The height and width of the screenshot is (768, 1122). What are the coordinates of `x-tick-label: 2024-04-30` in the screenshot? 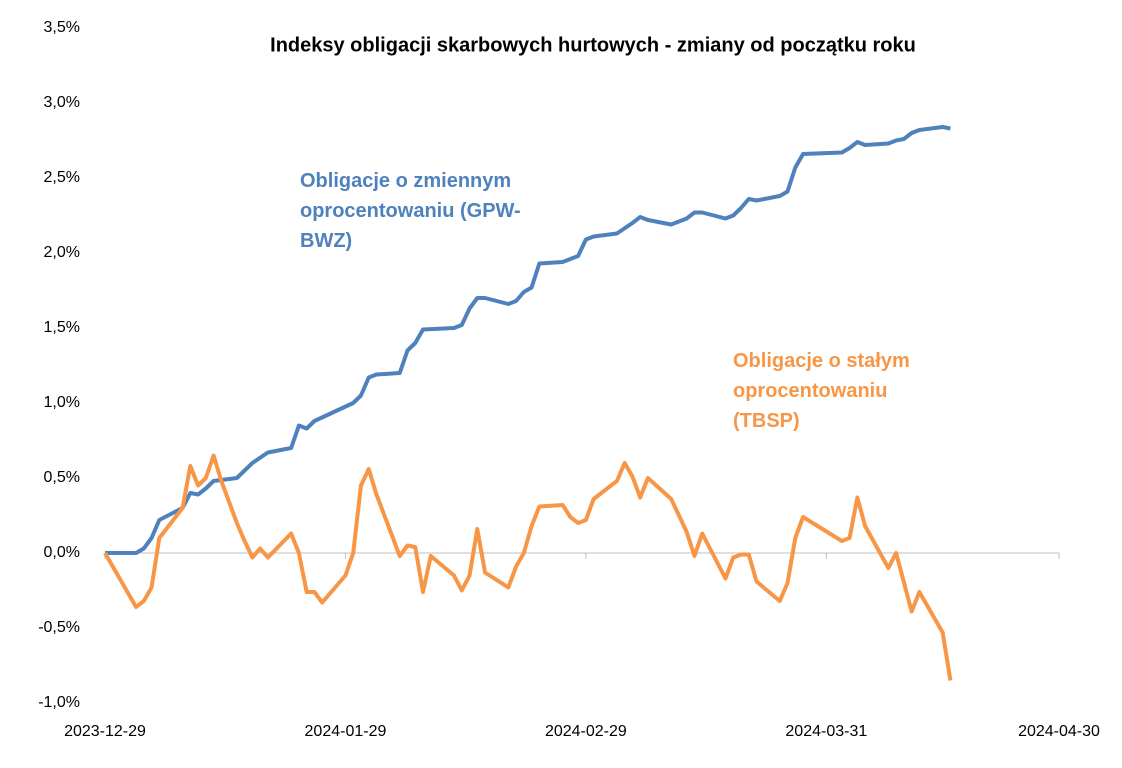 It's located at (1059, 731).